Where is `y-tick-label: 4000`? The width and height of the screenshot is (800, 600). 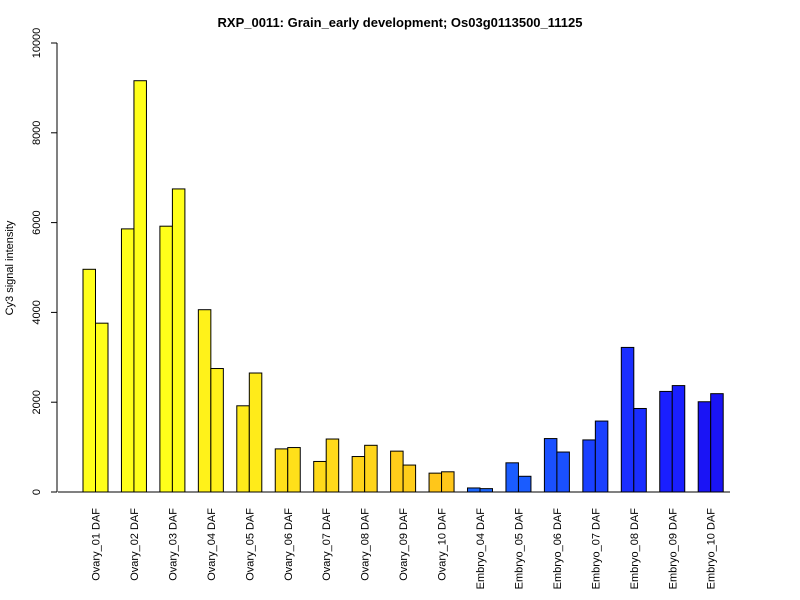 y-tick-label: 4000 is located at coordinates (37, 312).